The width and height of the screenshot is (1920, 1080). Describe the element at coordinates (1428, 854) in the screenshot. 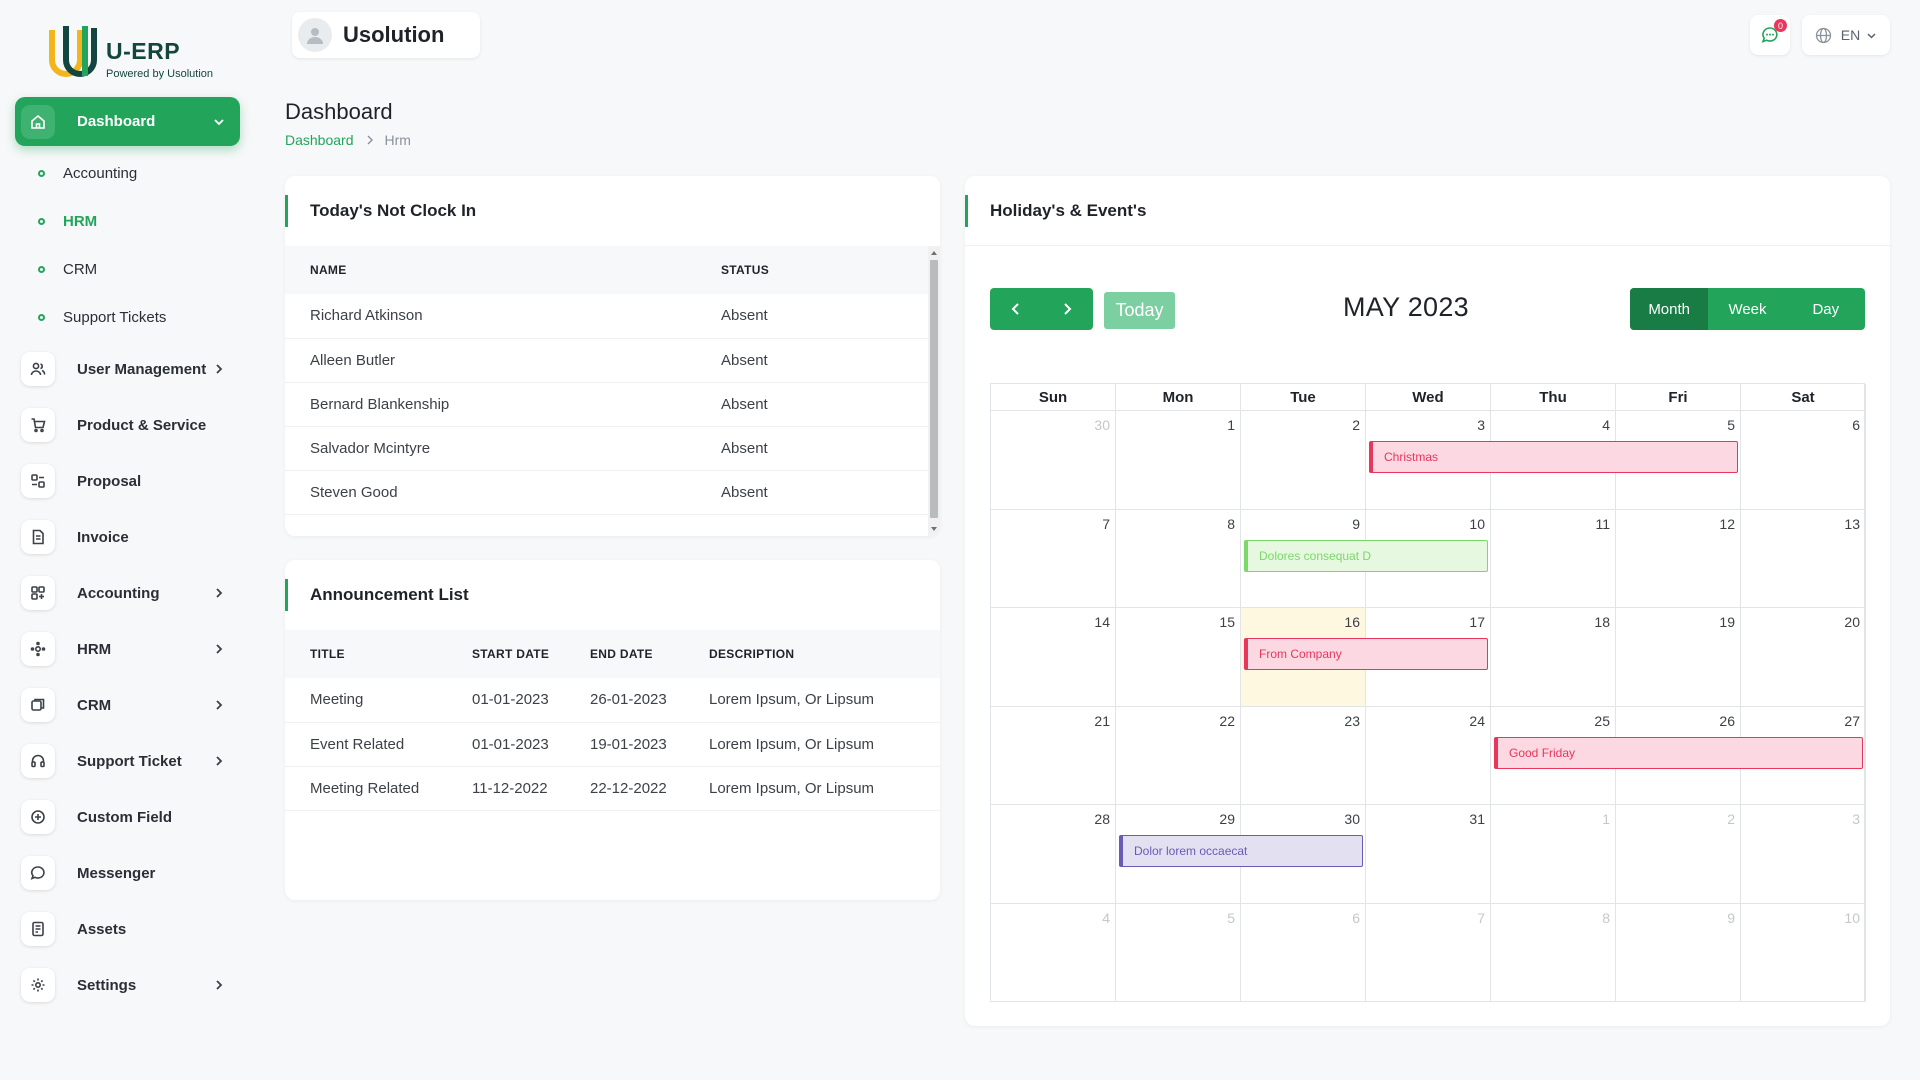

I see `calendar-day-cell: 31` at that location.